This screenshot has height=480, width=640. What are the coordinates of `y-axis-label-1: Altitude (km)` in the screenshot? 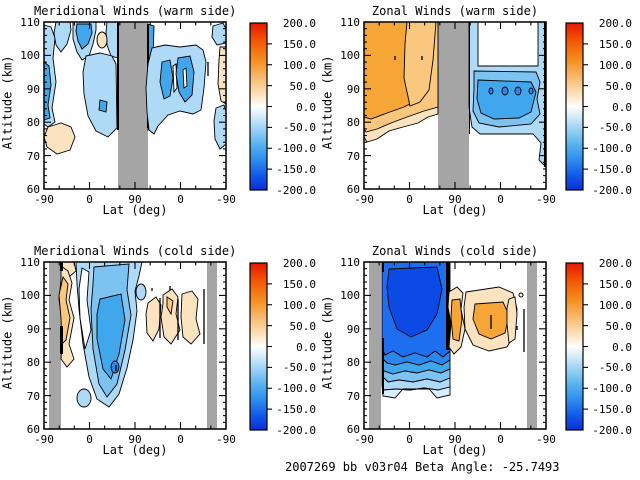 It's located at (7, 102).